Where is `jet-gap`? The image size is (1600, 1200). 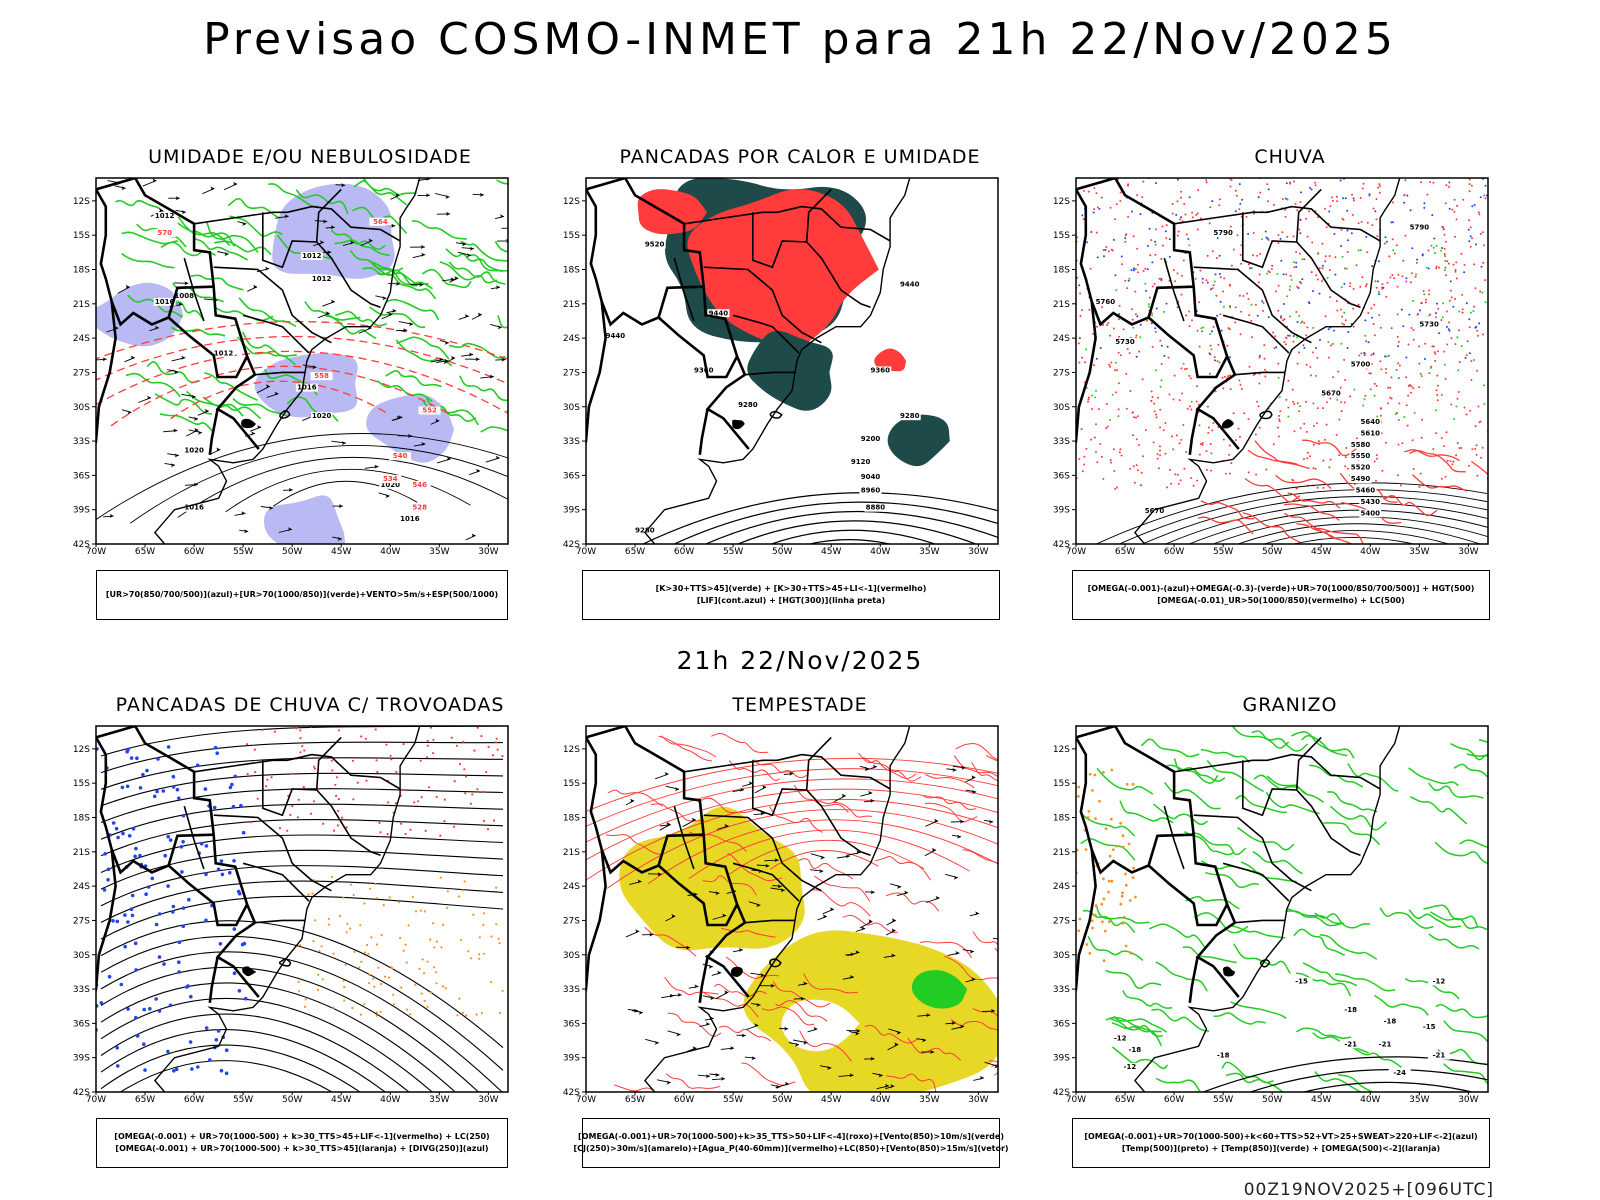
jet-gap is located at coordinates (820, 1025).